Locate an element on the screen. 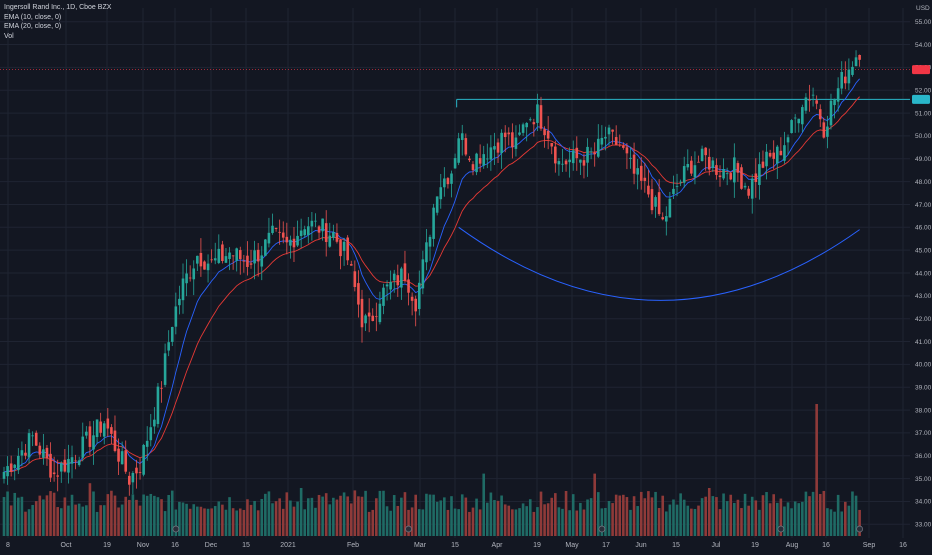  y-tick-label: 40.00 is located at coordinates (923, 365).